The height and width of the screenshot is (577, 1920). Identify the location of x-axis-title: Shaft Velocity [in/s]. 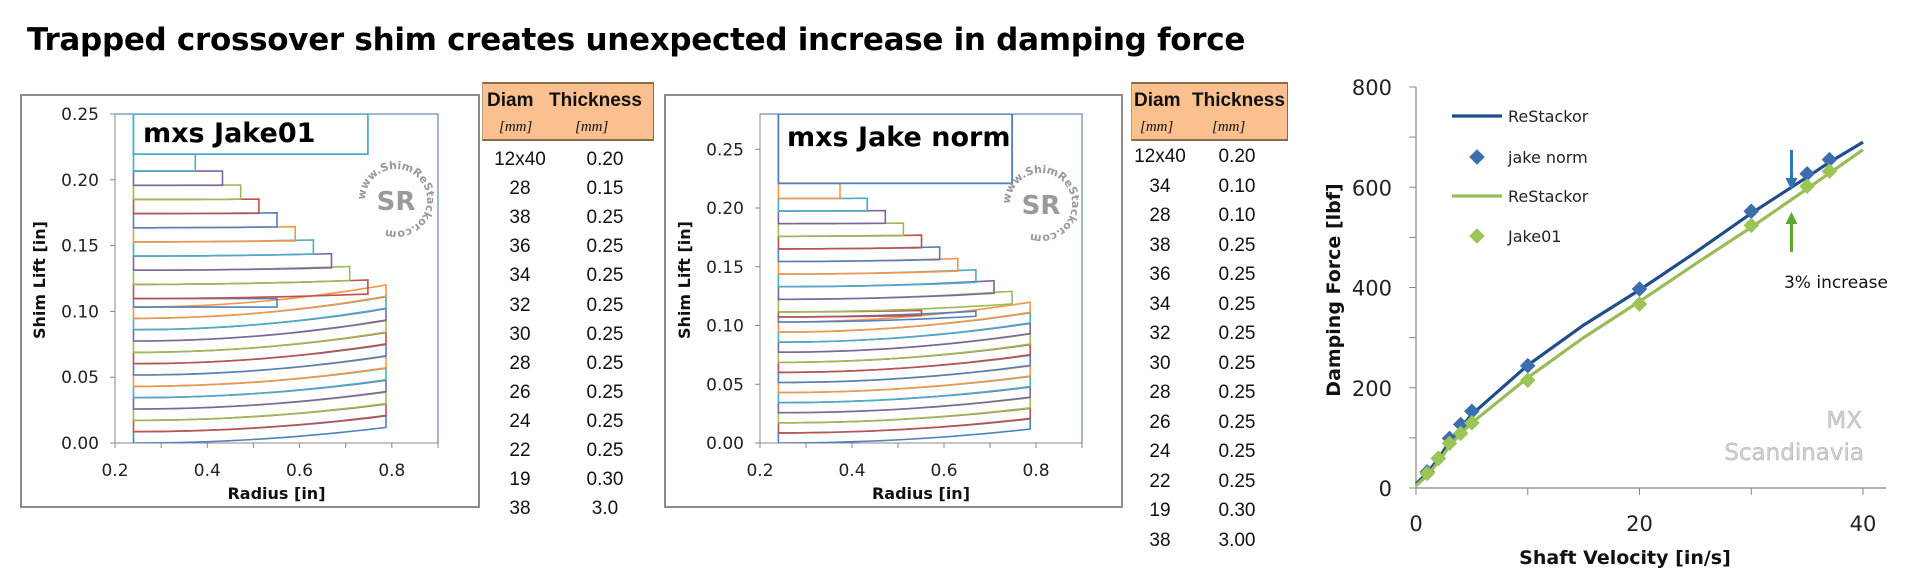
(1625, 558).